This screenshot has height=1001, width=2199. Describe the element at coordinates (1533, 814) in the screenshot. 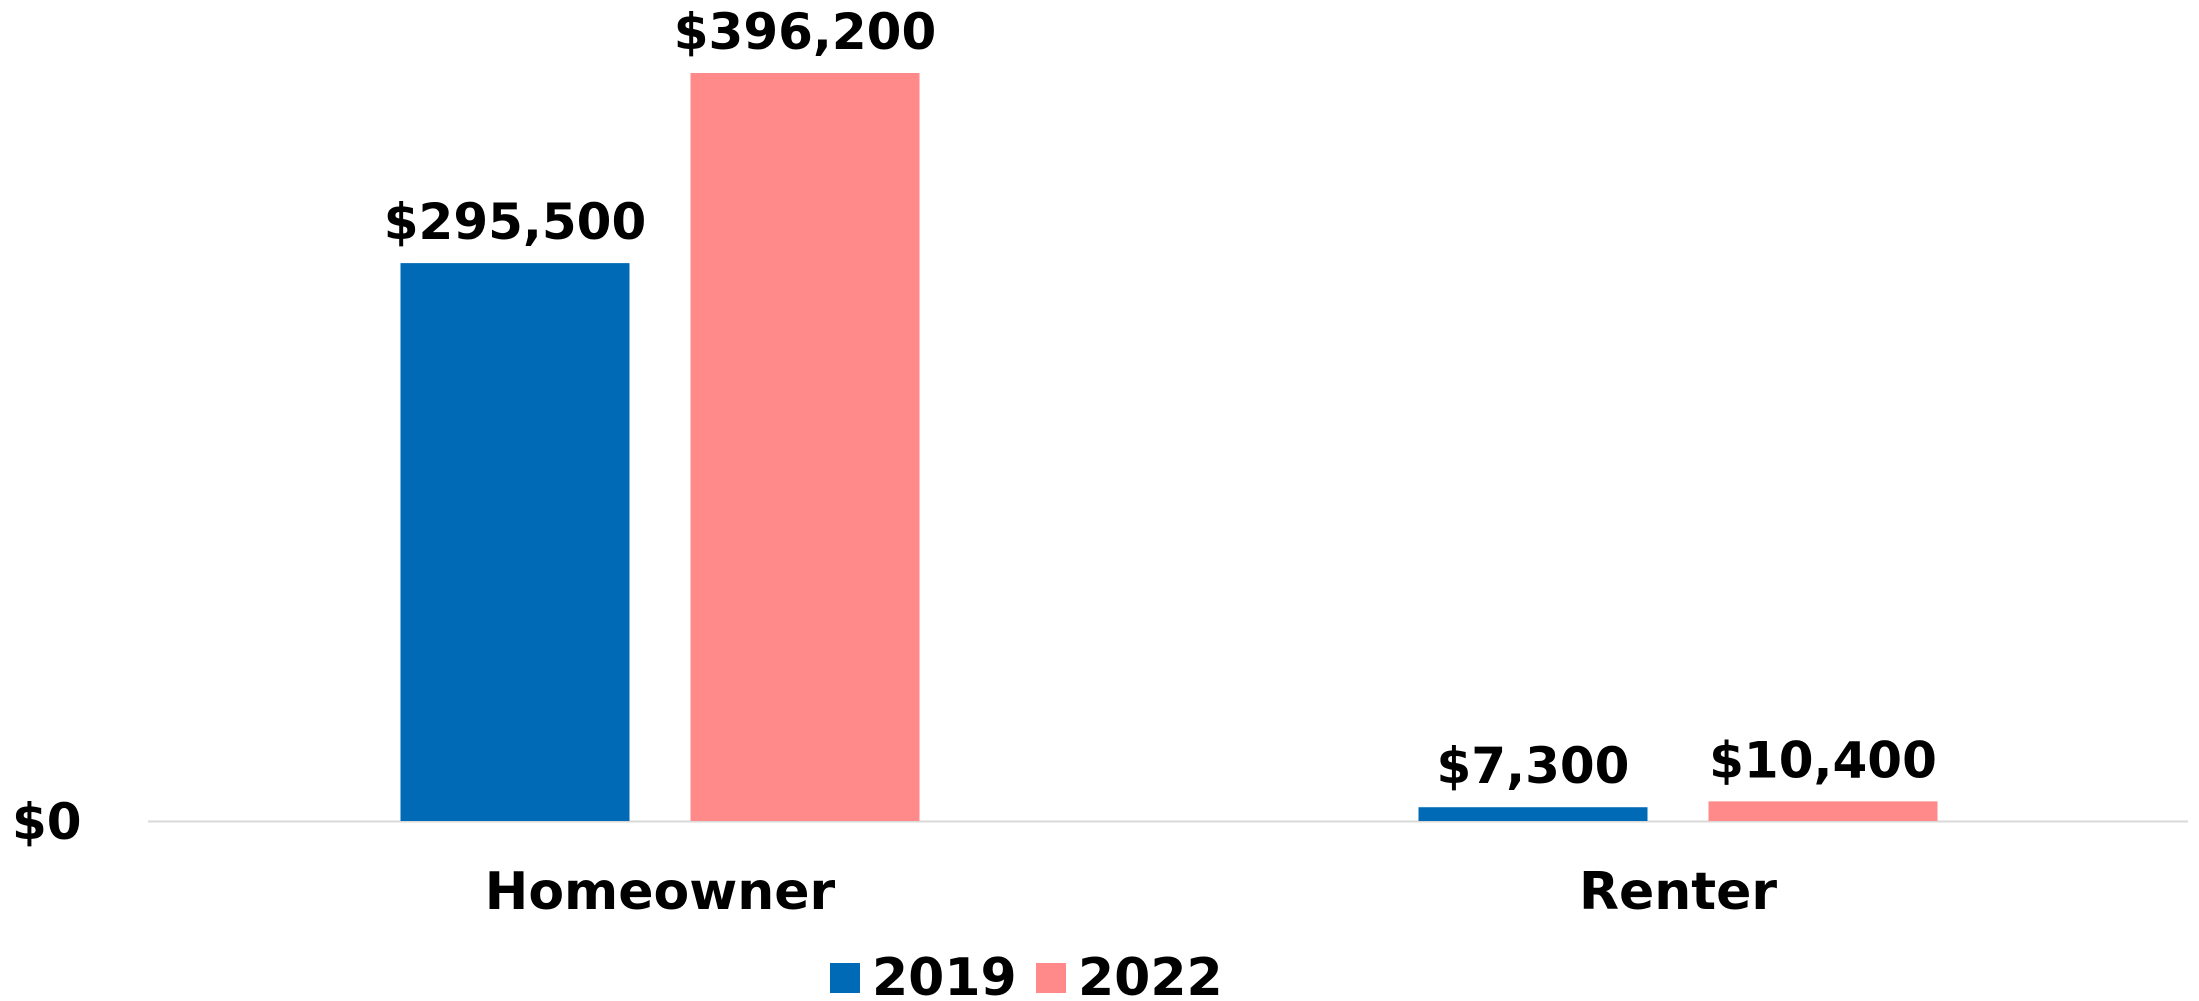

I see `bar-renter-2019` at that location.